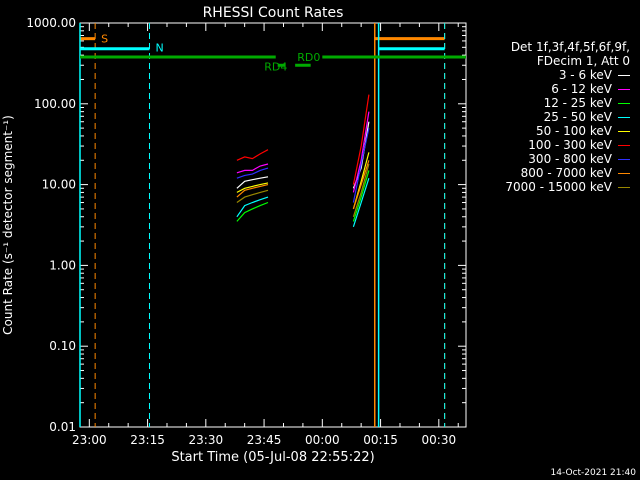  Describe the element at coordinates (51, 23) in the screenshot. I see `y-tick-label: 1000.00` at that location.